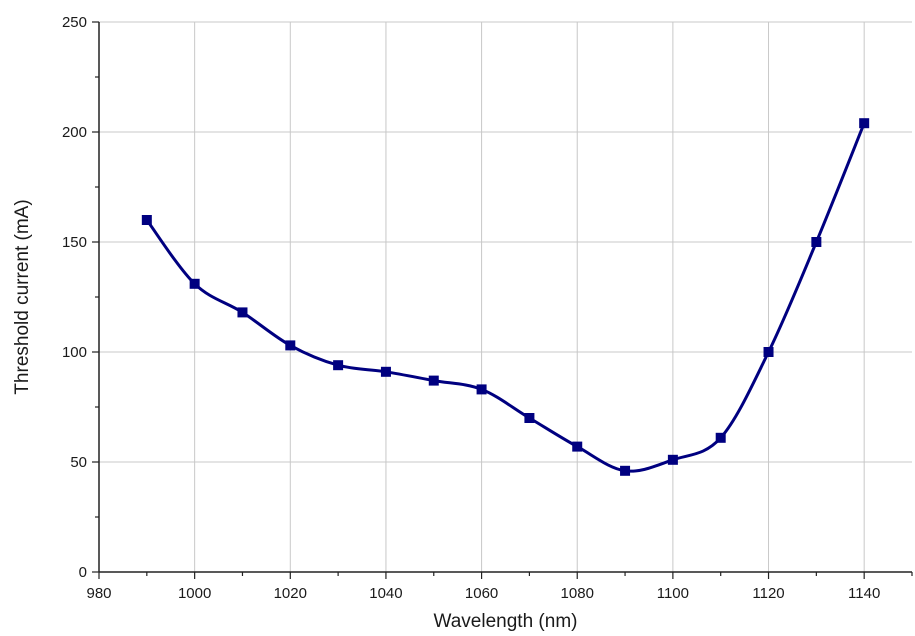 Image resolution: width=915 pixels, height=636 pixels. What do you see at coordinates (506, 621) in the screenshot?
I see `x-axis-title: Wavelength (nm)` at bounding box center [506, 621].